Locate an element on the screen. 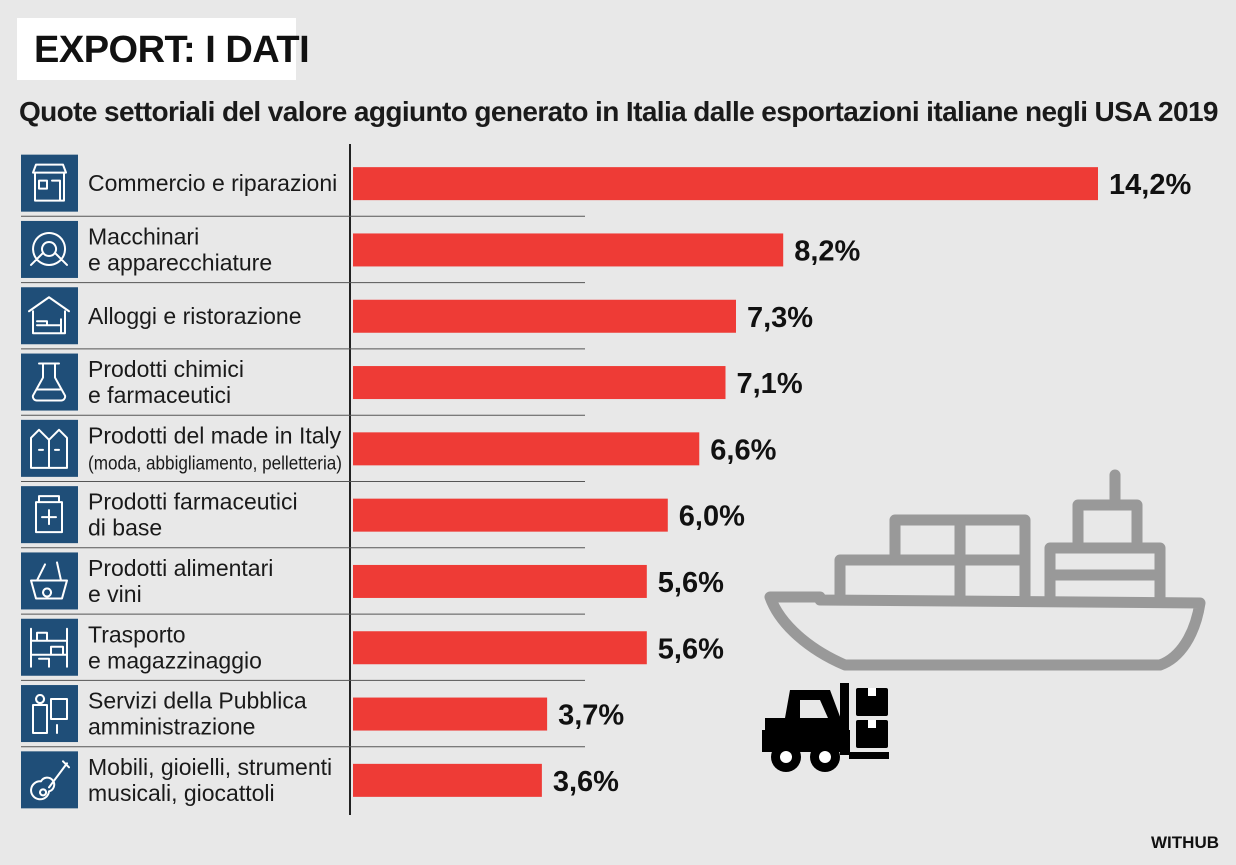 This screenshot has height=865, width=1236. source-label: WITHUB is located at coordinates (1185, 842).